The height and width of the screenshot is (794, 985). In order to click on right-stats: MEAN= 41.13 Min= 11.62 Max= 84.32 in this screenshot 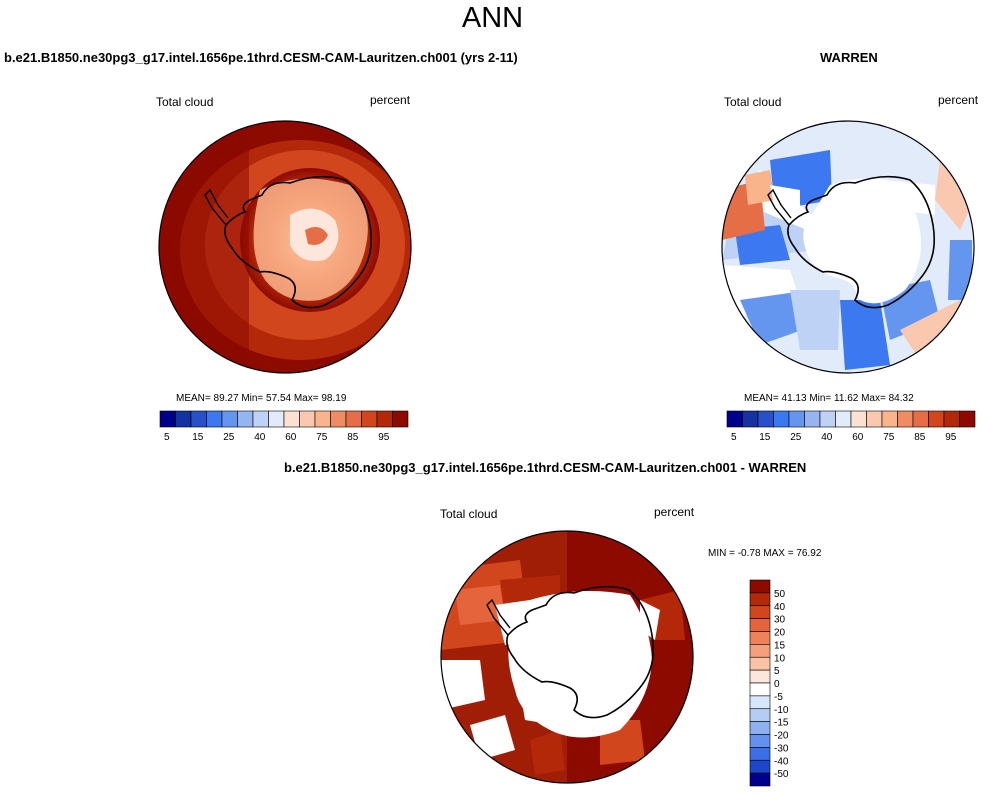, I will do `click(829, 398)`.